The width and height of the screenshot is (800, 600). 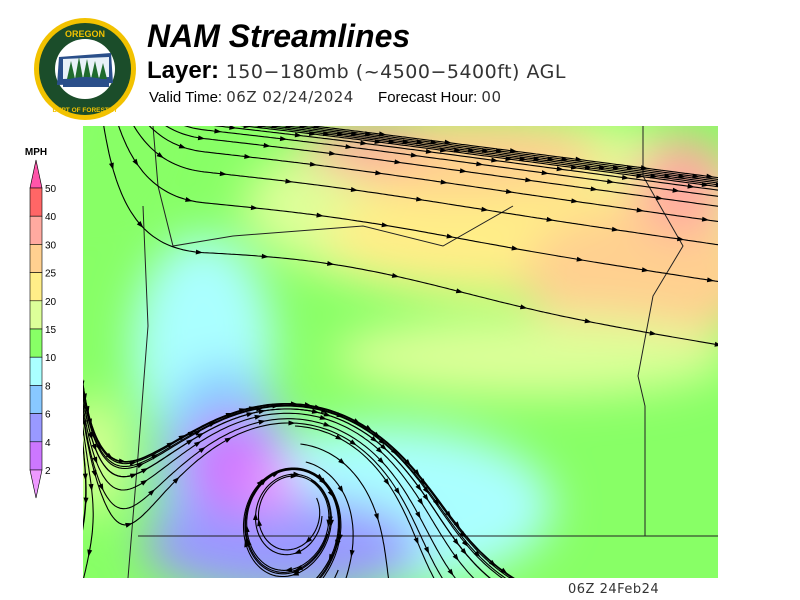 I want to click on colorbar-tick-label: 8, so click(x=48, y=386).